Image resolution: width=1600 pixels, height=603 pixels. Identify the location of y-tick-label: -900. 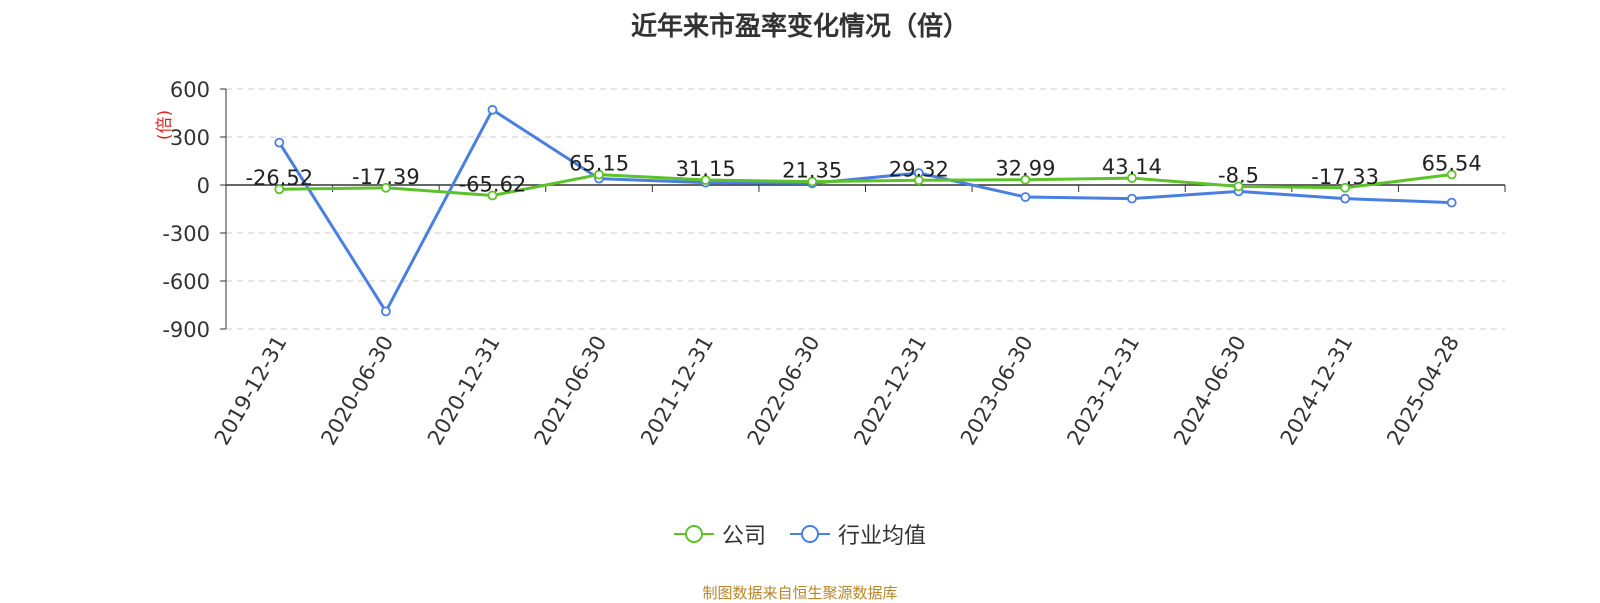
(186, 330).